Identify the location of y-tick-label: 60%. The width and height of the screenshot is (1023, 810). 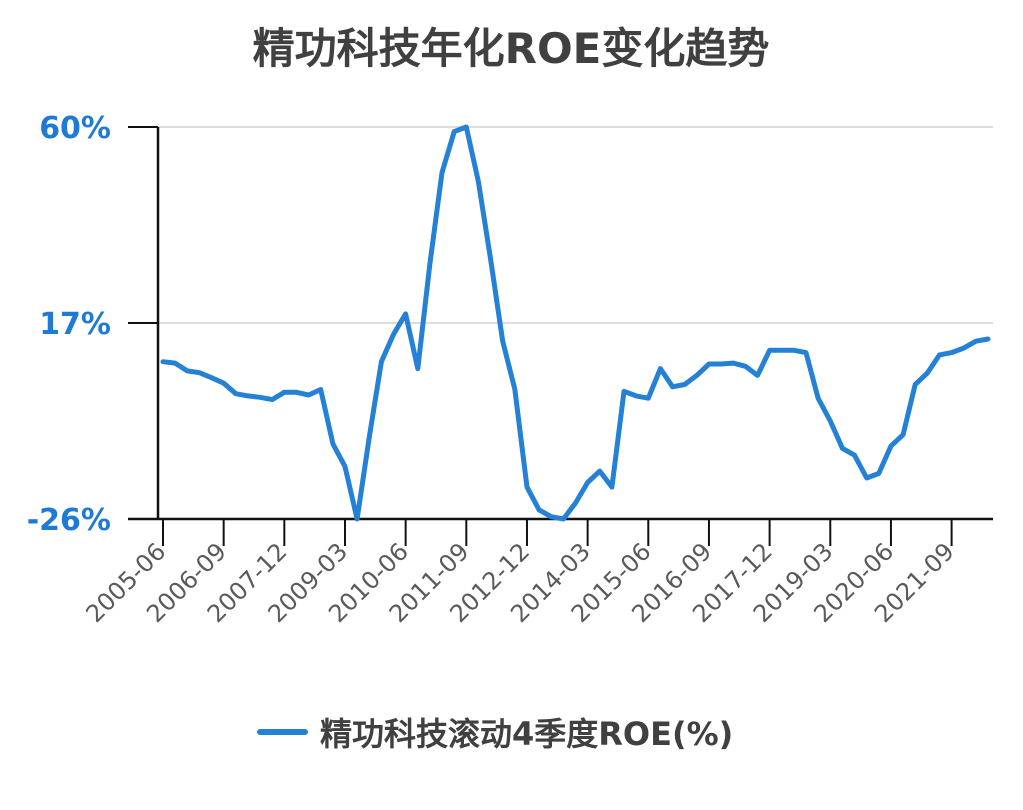
(75, 128).